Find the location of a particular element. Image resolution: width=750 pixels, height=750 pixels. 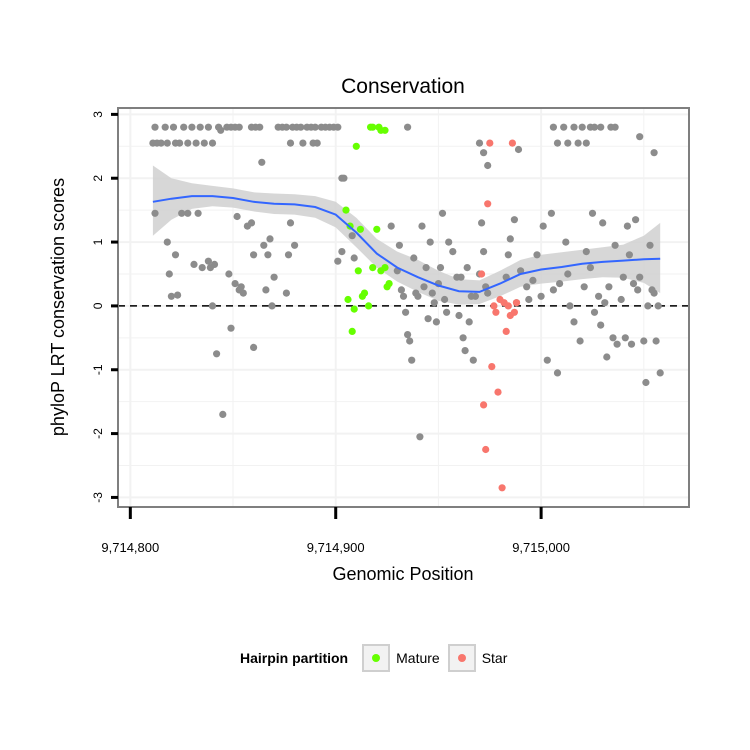

star-dot-icon is located at coordinates (461, 658).